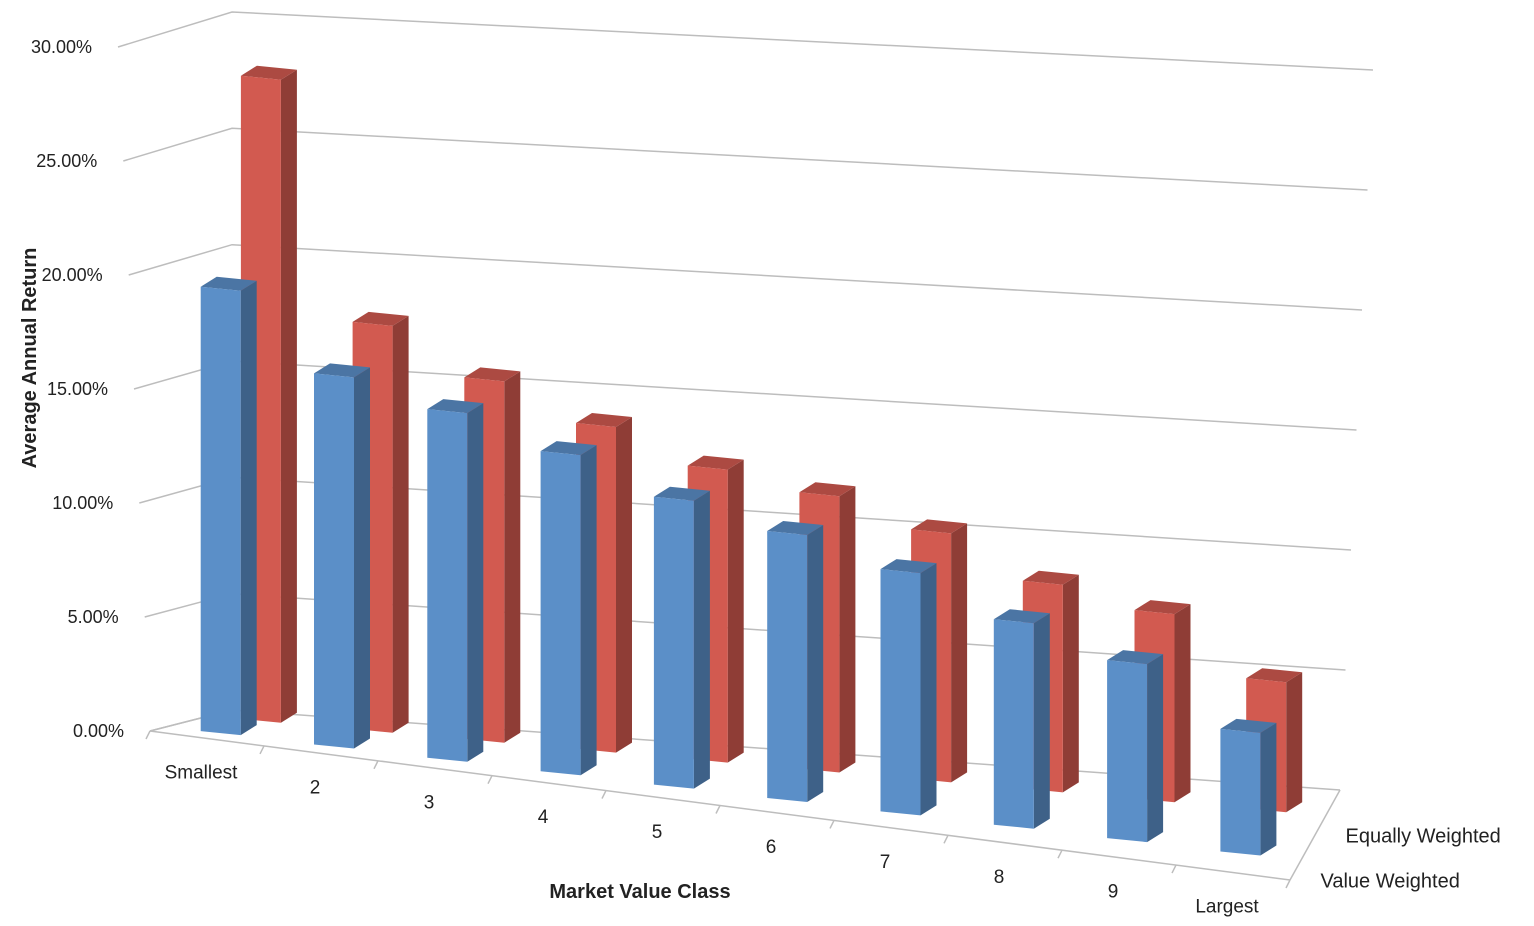 This screenshot has height=926, width=1534. Describe the element at coordinates (315, 787) in the screenshot. I see `x-tick-label: 2` at that location.